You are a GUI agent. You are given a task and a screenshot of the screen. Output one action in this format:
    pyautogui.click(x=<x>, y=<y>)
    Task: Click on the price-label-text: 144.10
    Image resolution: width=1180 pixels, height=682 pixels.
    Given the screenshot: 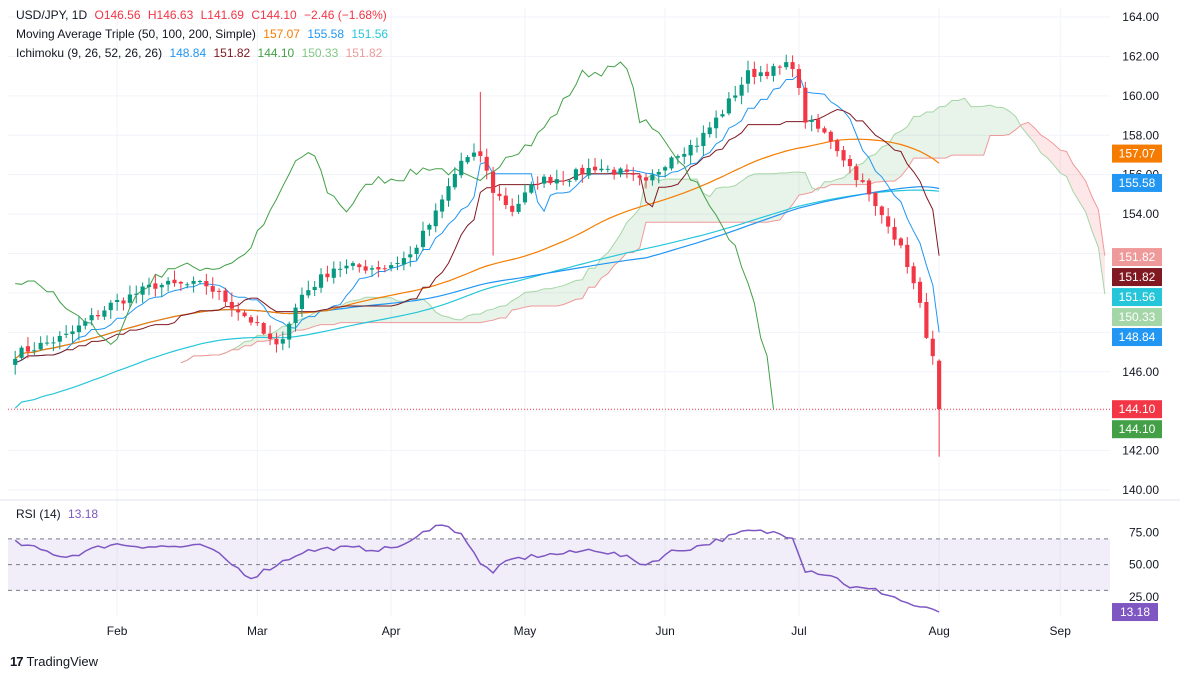 What is the action you would take?
    pyautogui.click(x=1137, y=429)
    